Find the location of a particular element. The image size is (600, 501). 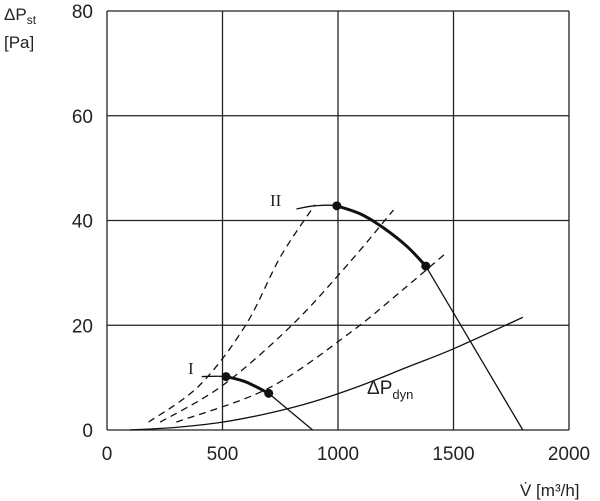

x-axis-label: V̇ [m³/h] is located at coordinates (550, 490).